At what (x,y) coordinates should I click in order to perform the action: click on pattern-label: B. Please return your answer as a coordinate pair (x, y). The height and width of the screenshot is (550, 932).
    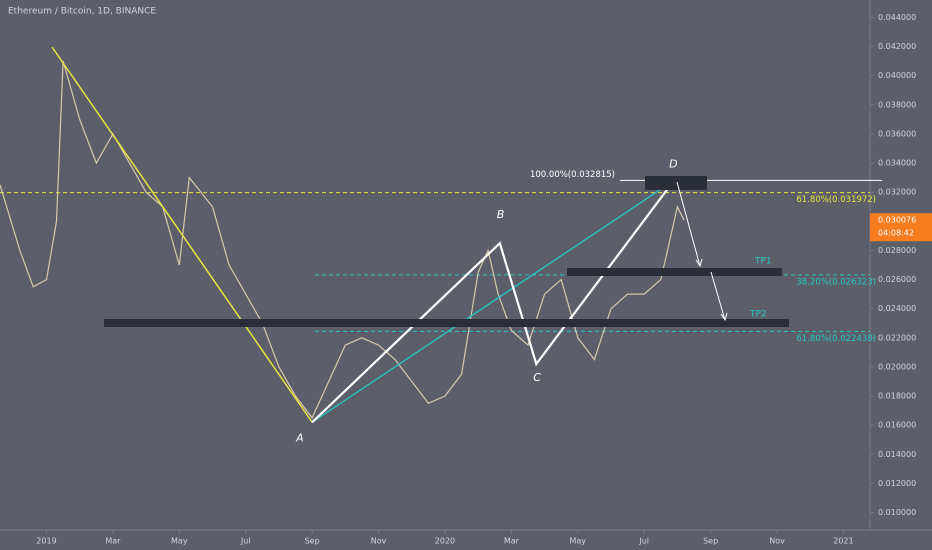
    Looking at the image, I should click on (501, 214).